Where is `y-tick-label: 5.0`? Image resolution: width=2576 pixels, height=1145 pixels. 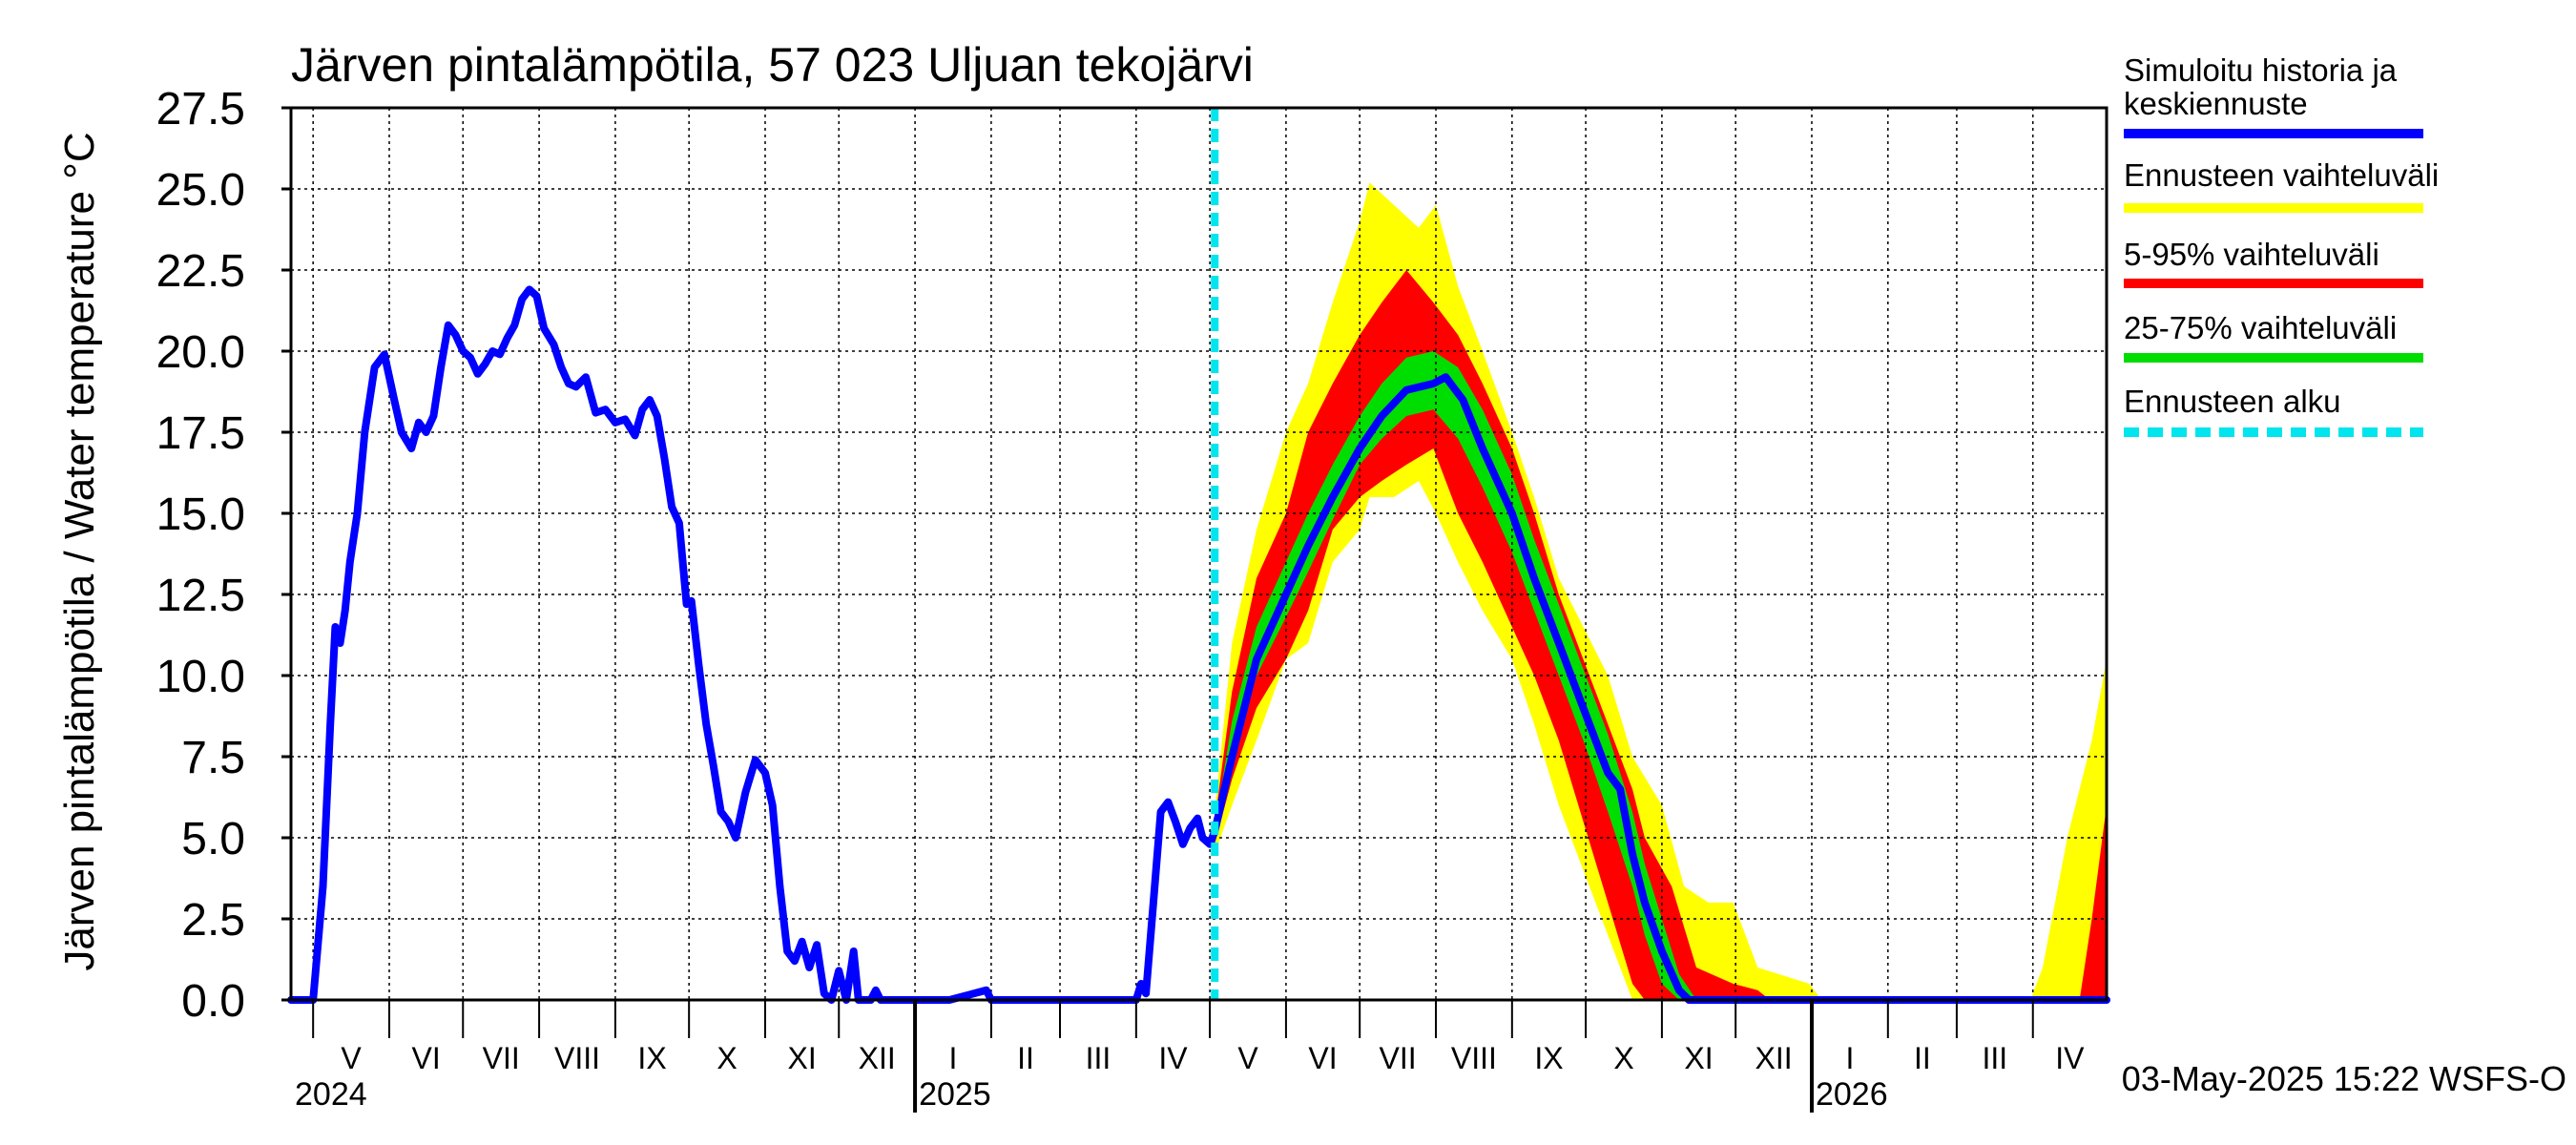
y-tick-label: 5.0 is located at coordinates (213, 839).